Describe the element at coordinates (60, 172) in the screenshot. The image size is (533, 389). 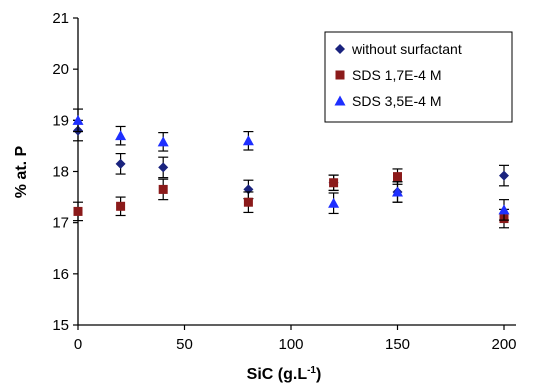
I see `y-tick-label: 18` at that location.